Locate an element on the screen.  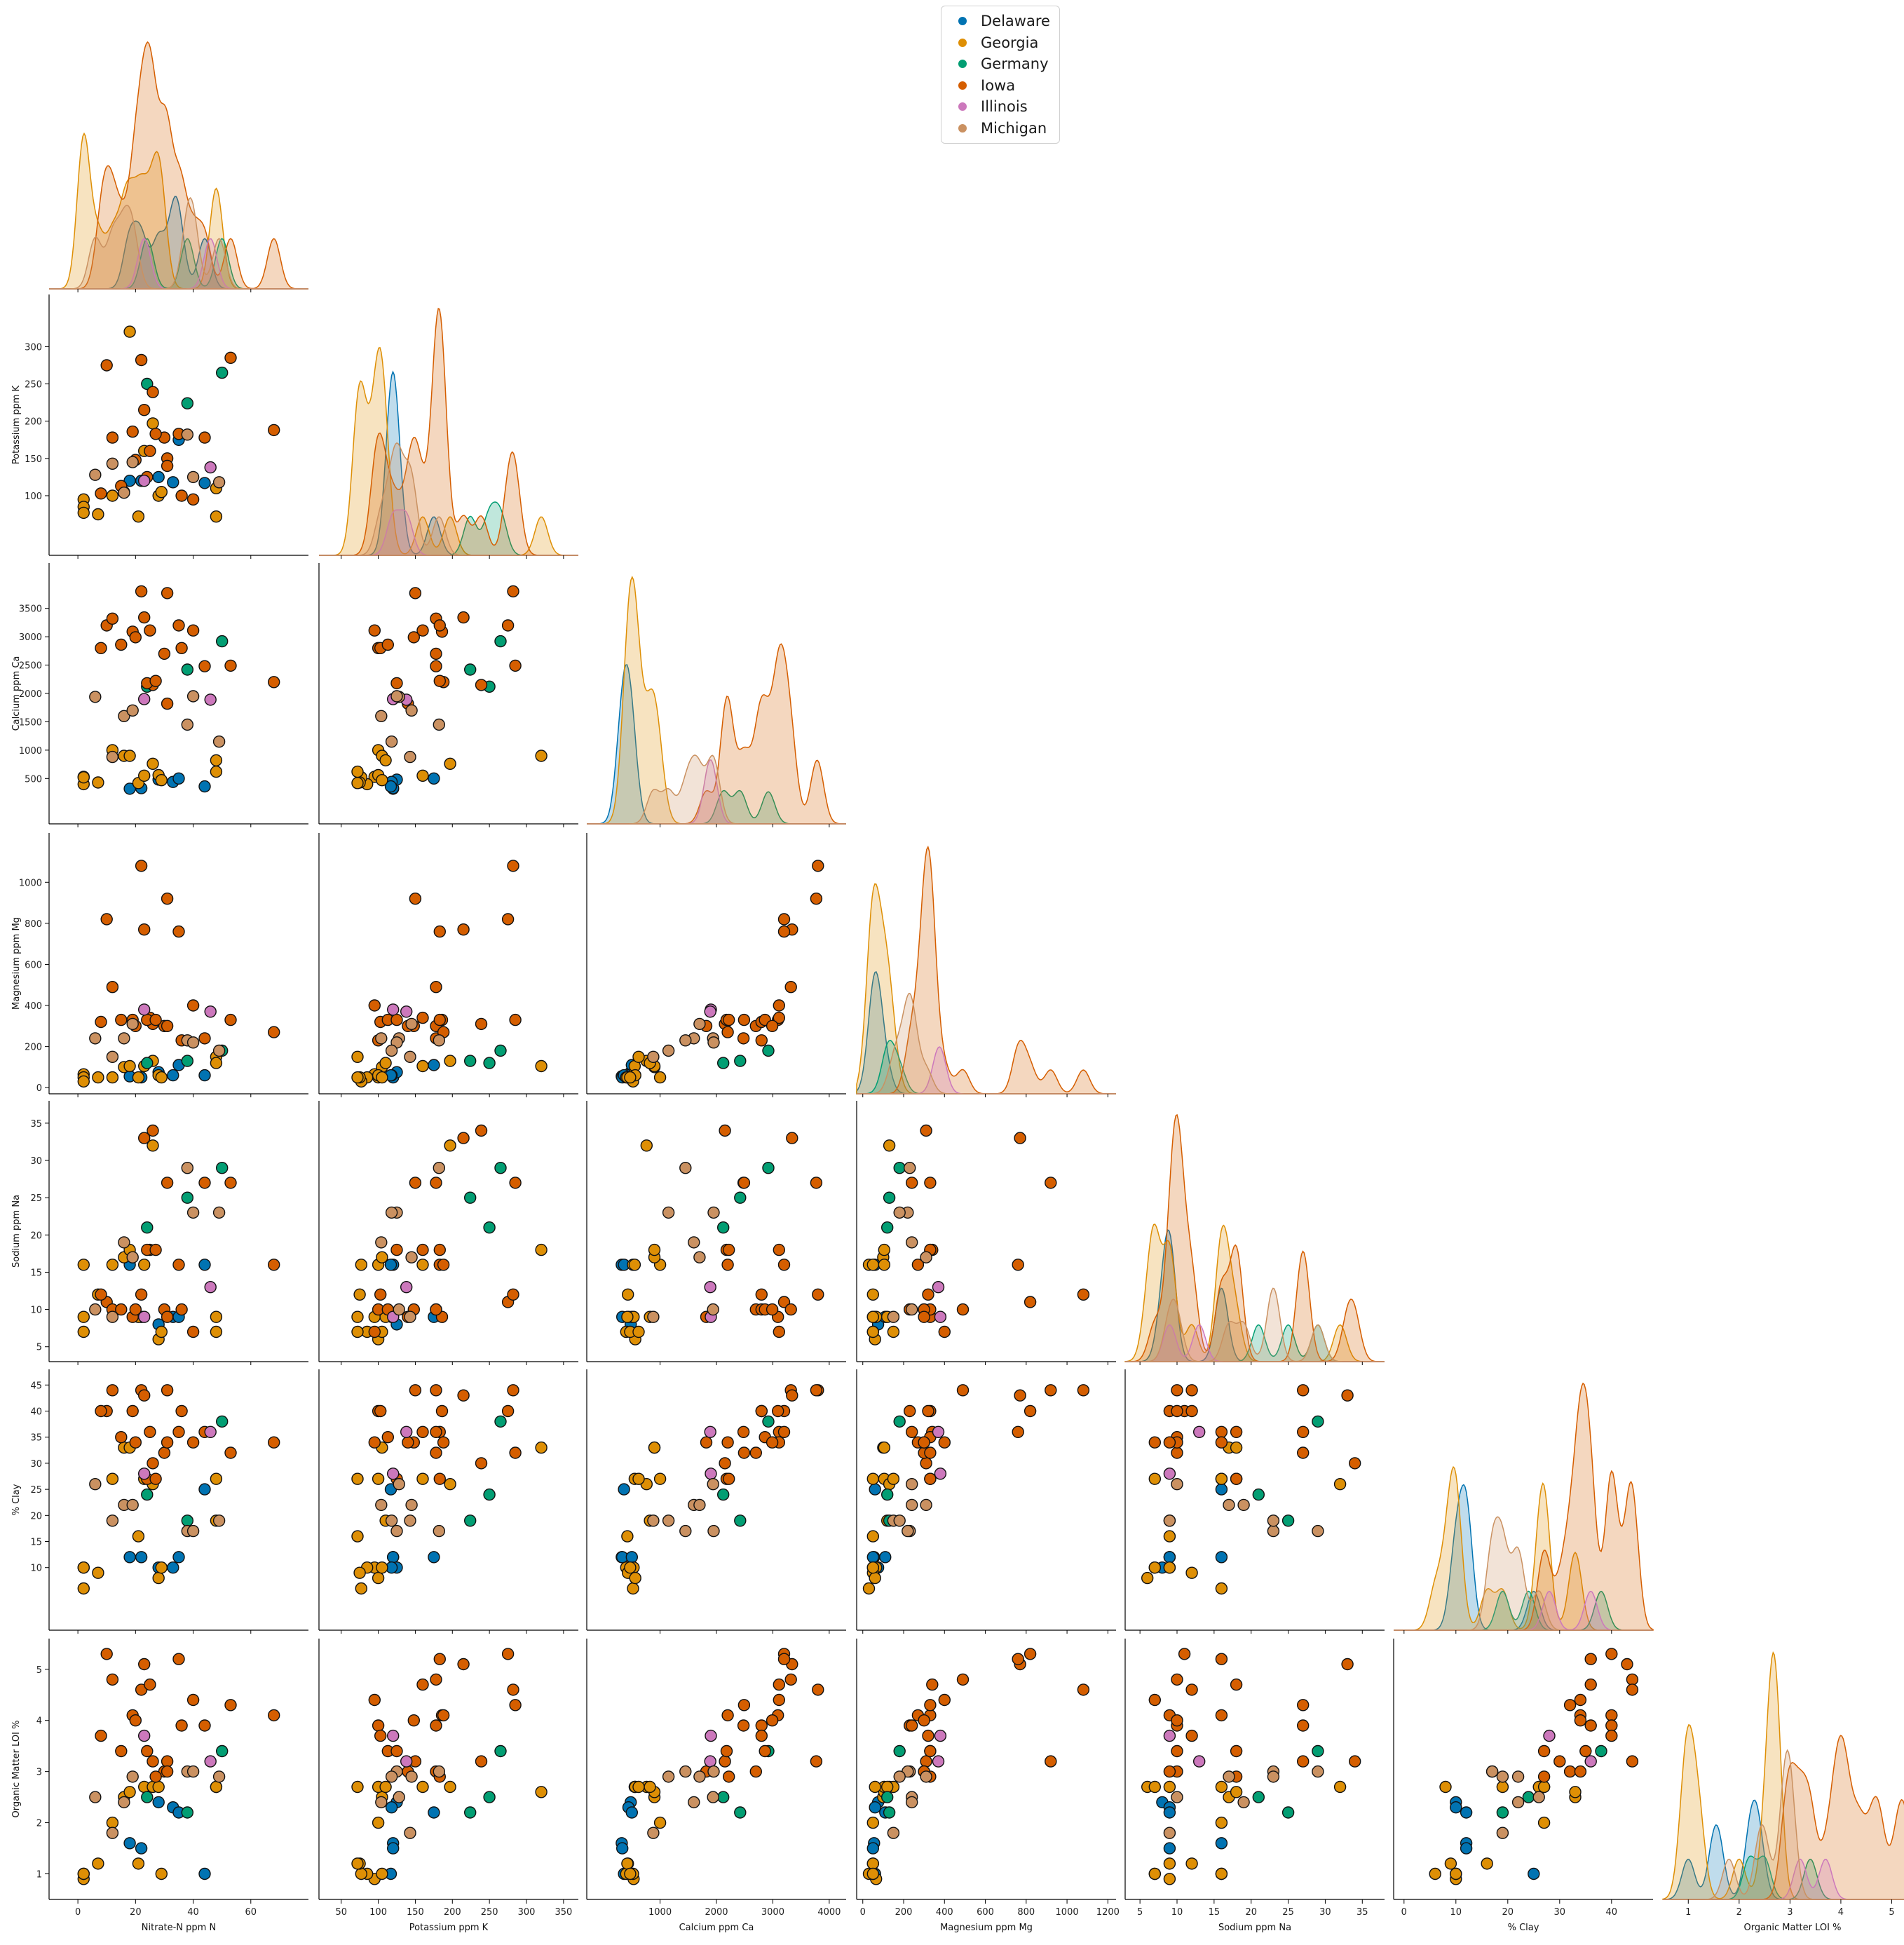
x-tick-label: 3000 is located at coordinates (772, 1913).